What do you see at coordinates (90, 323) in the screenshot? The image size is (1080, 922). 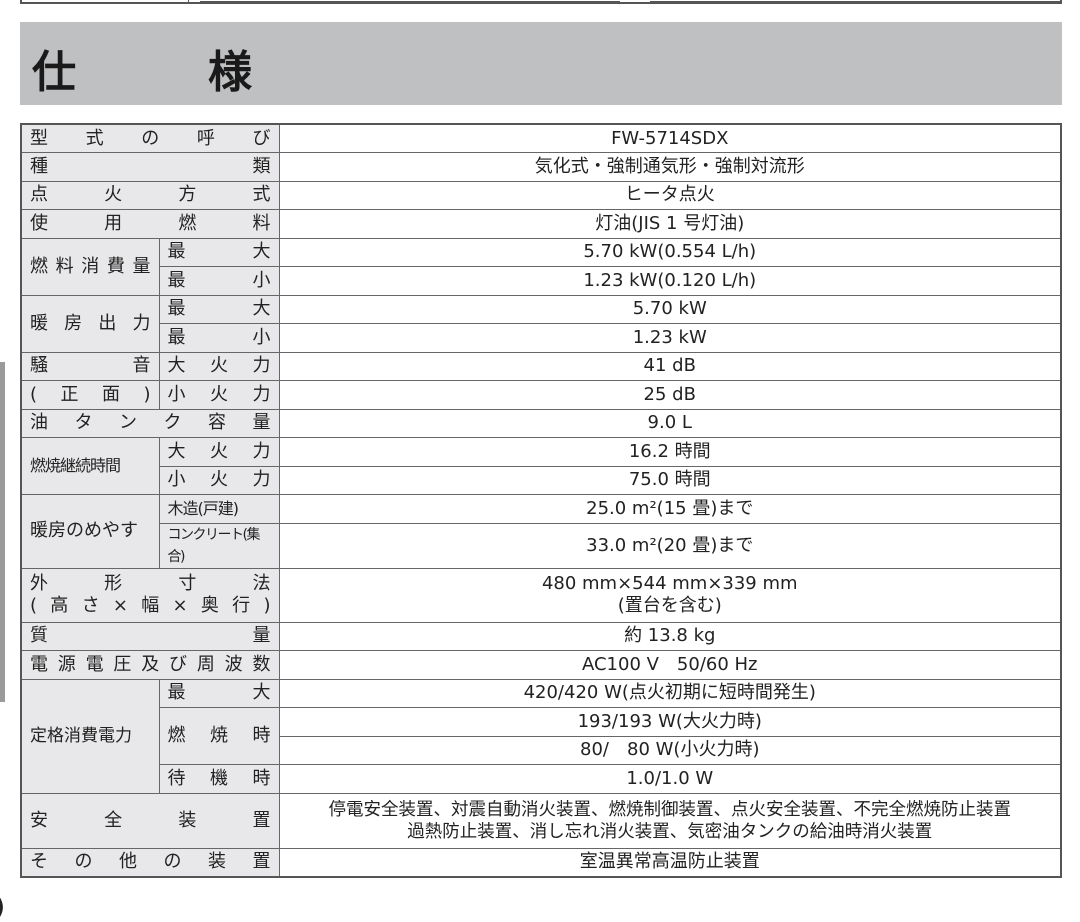 I see `row-label: 暖房出力` at bounding box center [90, 323].